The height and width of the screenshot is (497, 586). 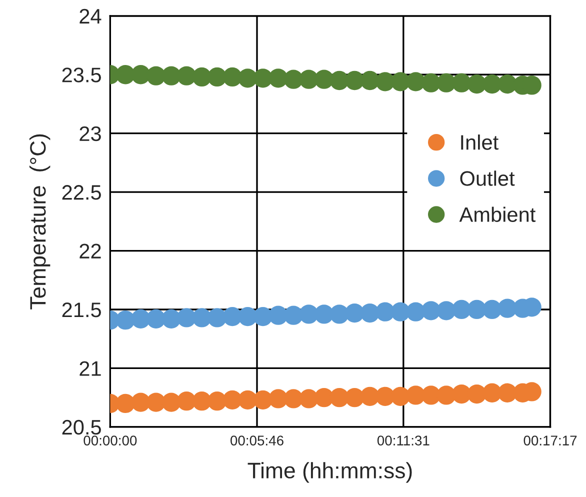 I want to click on x-axis-title: Time (hh:mm:ss), so click(x=330, y=472).